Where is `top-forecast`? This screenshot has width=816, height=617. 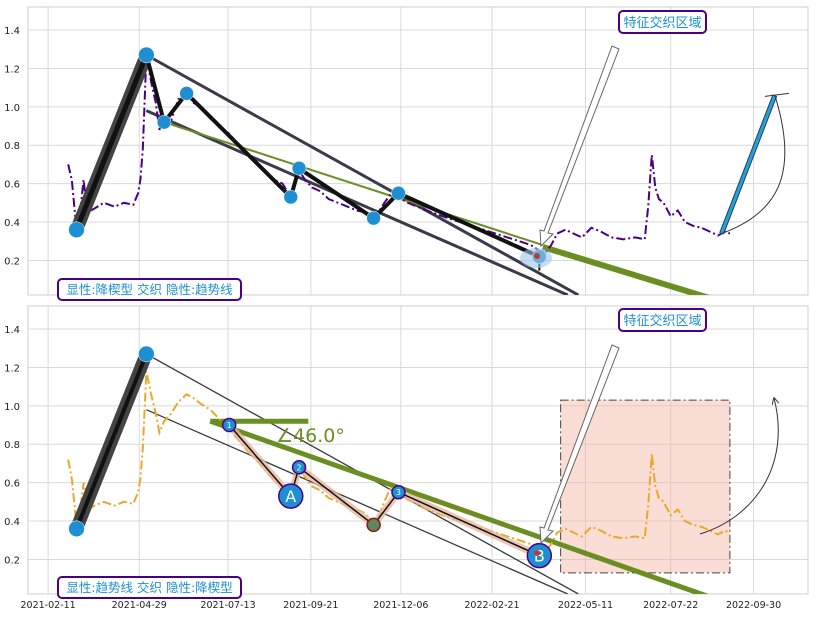 top-forecast is located at coordinates (754, 163).